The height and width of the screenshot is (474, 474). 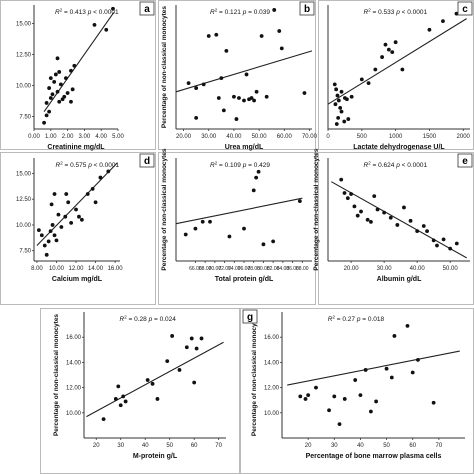 I want to click on panel-letter: c, so click(x=465, y=9).